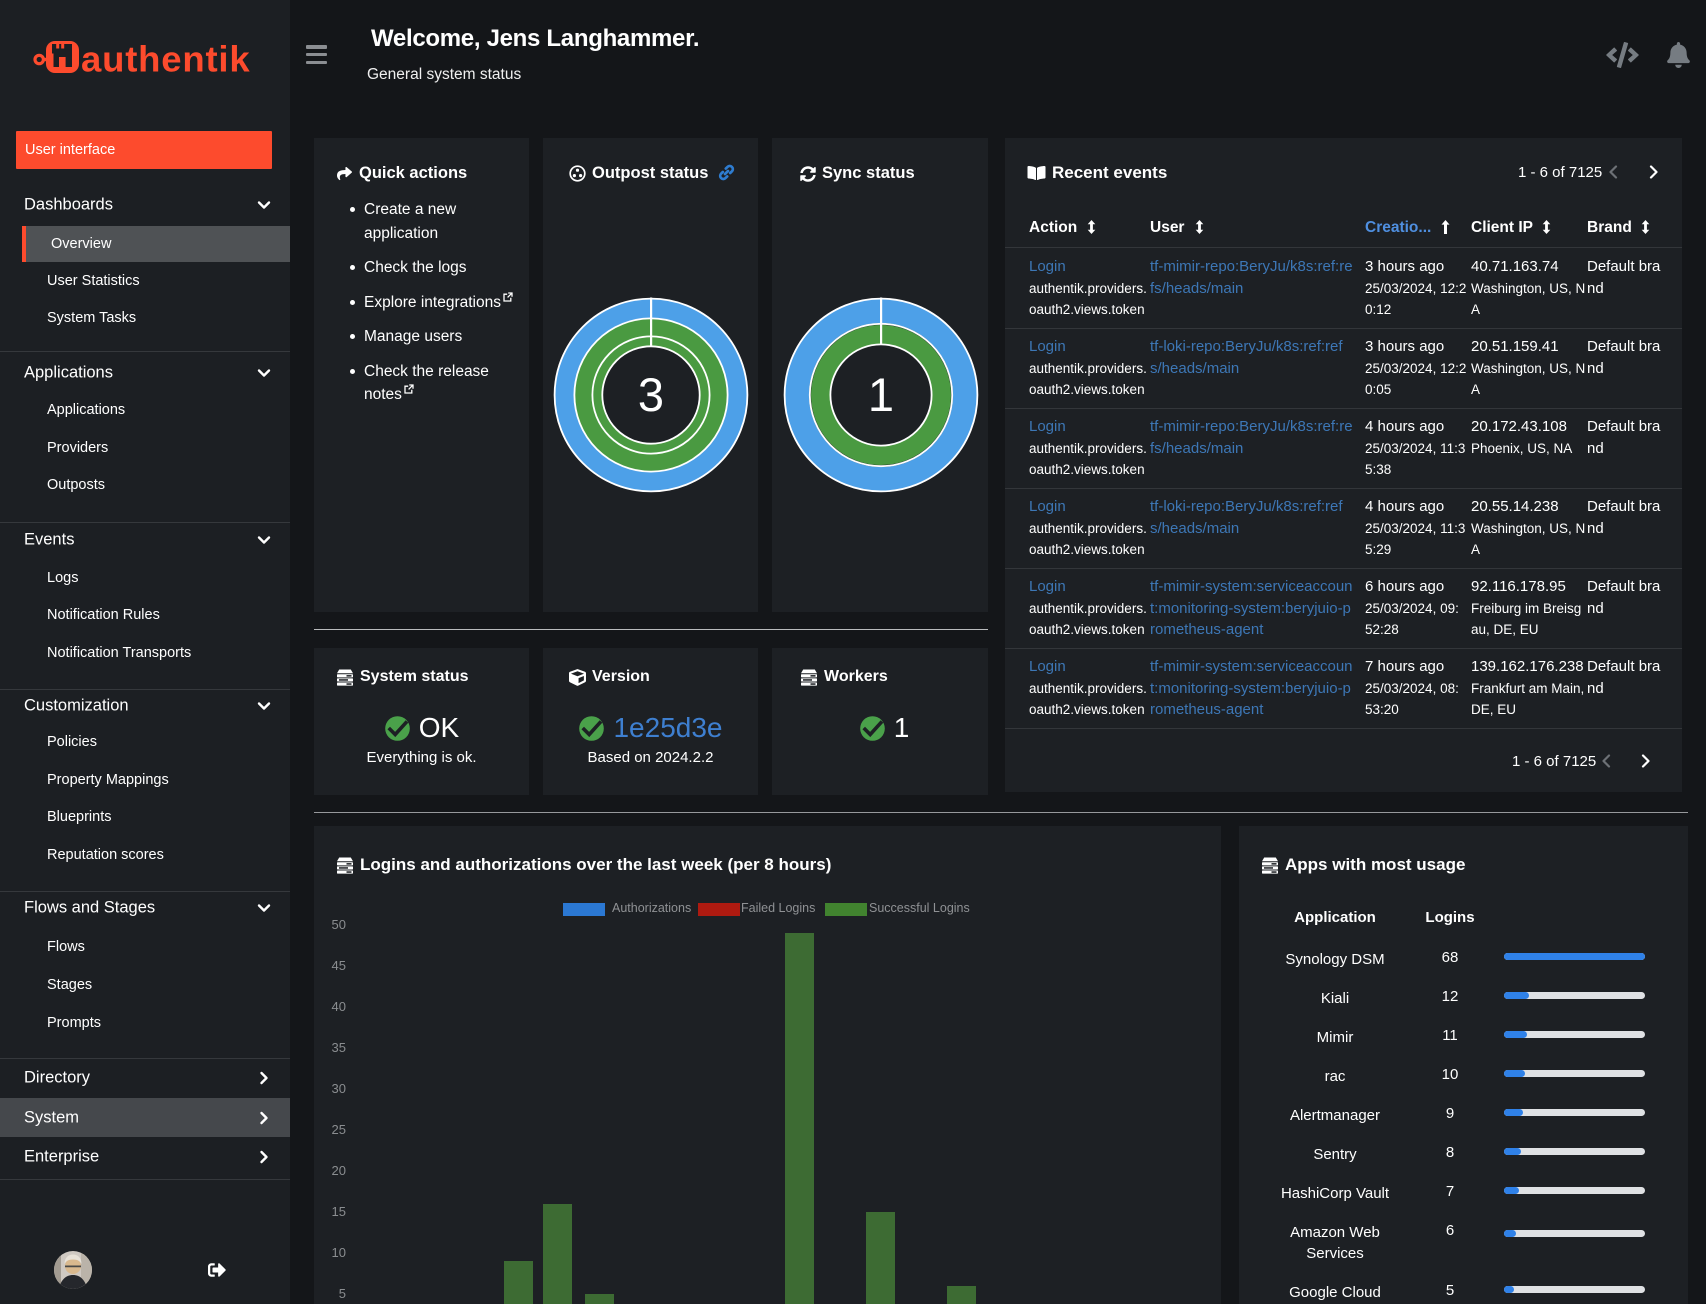 Image resolution: width=1706 pixels, height=1304 pixels. I want to click on svg-text: 1, so click(881, 394).